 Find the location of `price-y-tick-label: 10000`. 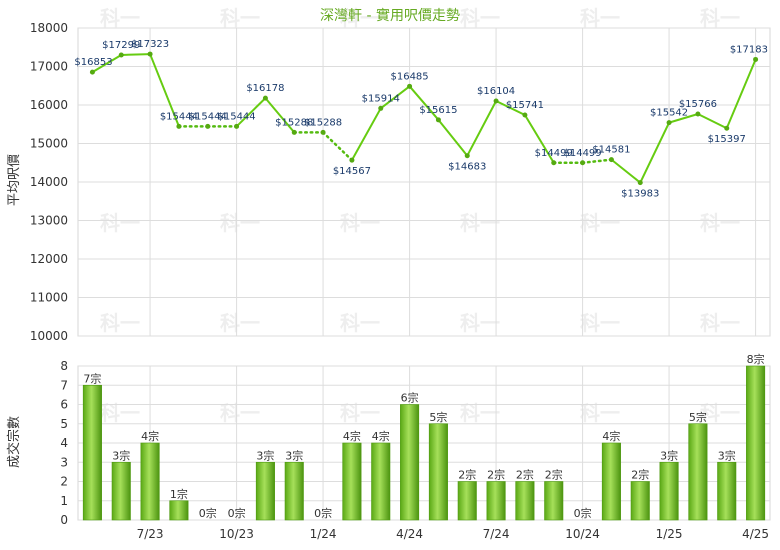

price-y-tick-label: 10000 is located at coordinates (49, 336).